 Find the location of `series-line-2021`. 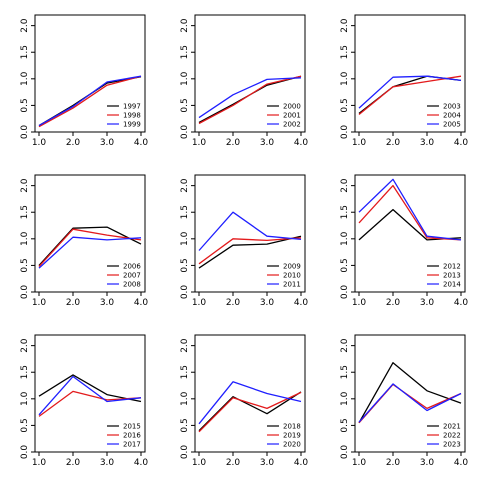

series-line-2021 is located at coordinates (410, 393).